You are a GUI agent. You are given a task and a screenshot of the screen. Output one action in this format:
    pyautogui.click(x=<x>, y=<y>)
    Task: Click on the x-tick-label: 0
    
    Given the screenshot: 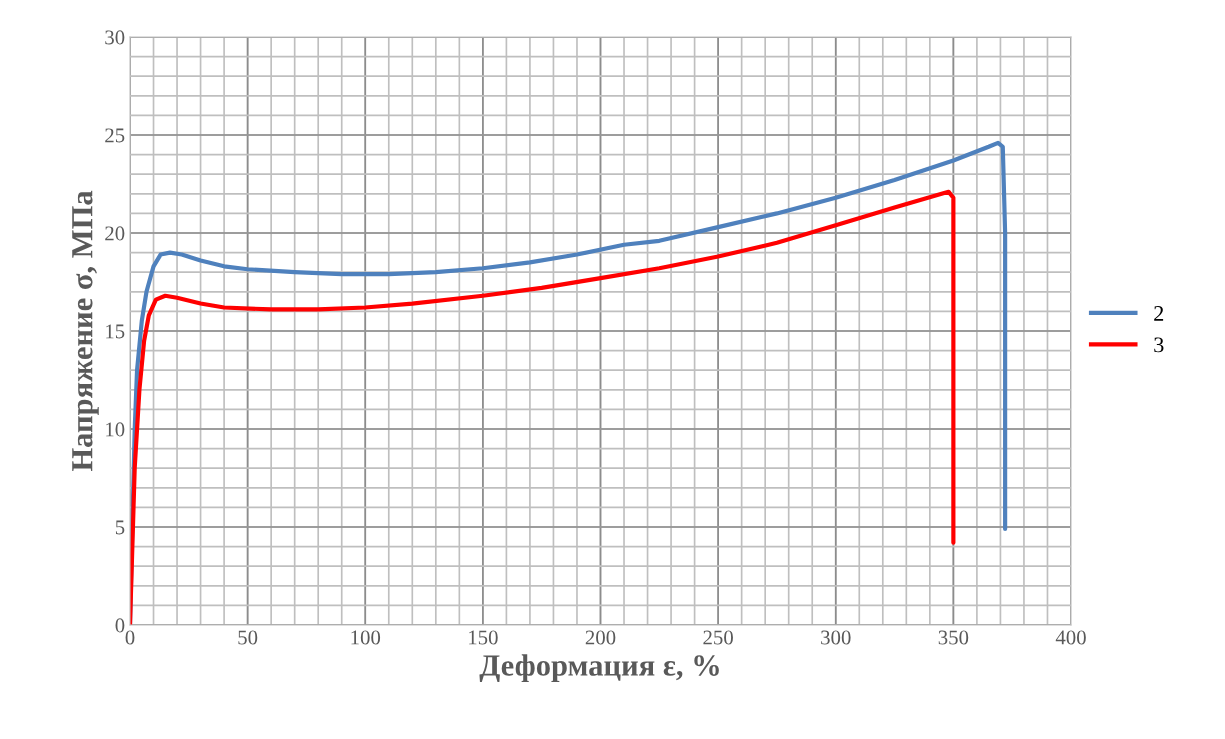 What is the action you would take?
    pyautogui.click(x=130, y=637)
    